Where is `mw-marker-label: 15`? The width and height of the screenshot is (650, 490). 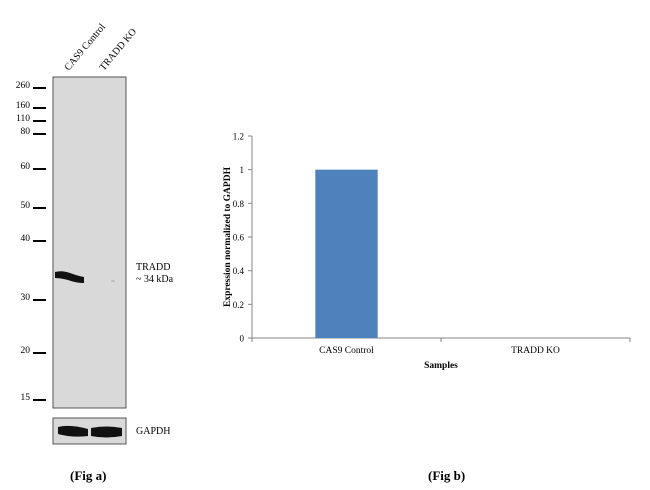 mw-marker-label: 15 is located at coordinates (25, 398).